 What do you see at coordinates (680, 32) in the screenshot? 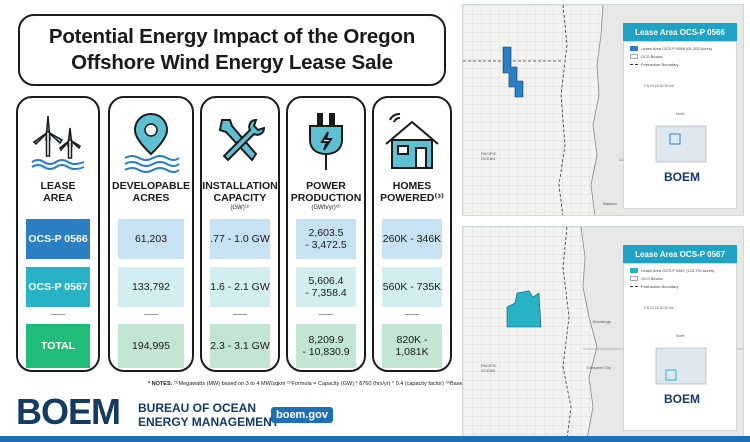
I see `map-0566-title: Lease Area OCS-P 0566` at bounding box center [680, 32].